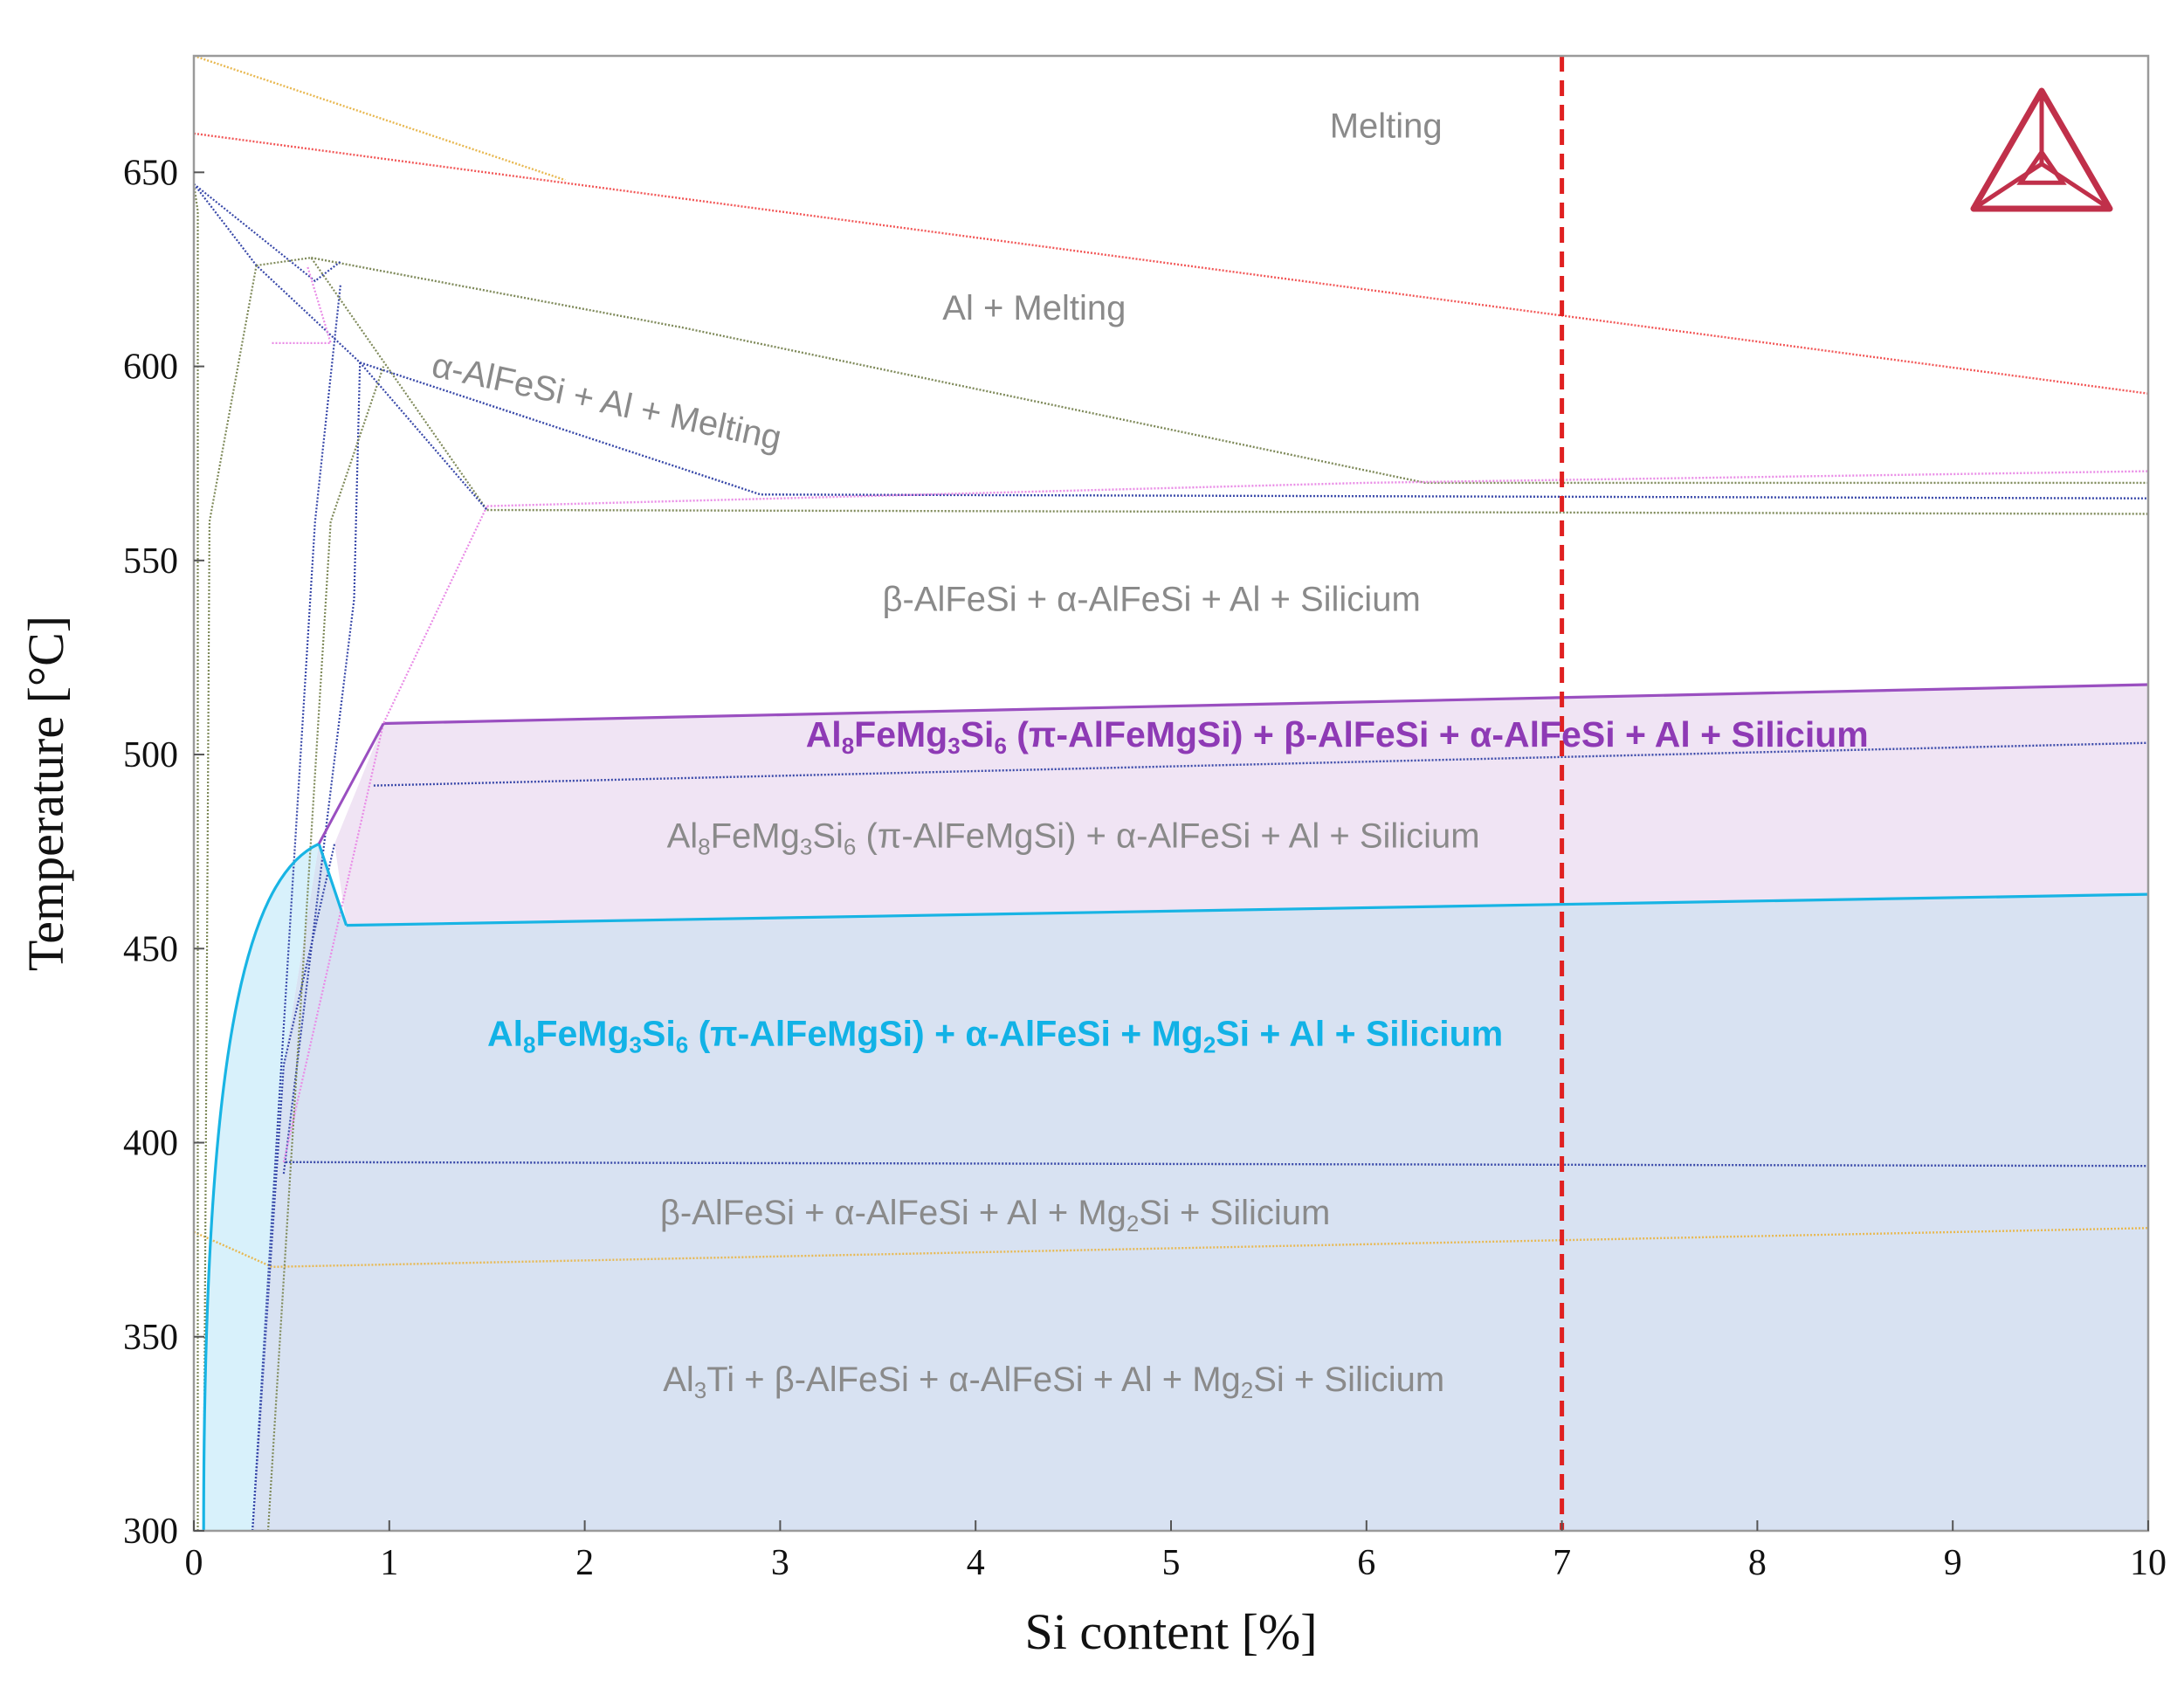 The width and height of the screenshot is (2184, 1681). I want to click on boundary-liquidus, so click(1171, 263).